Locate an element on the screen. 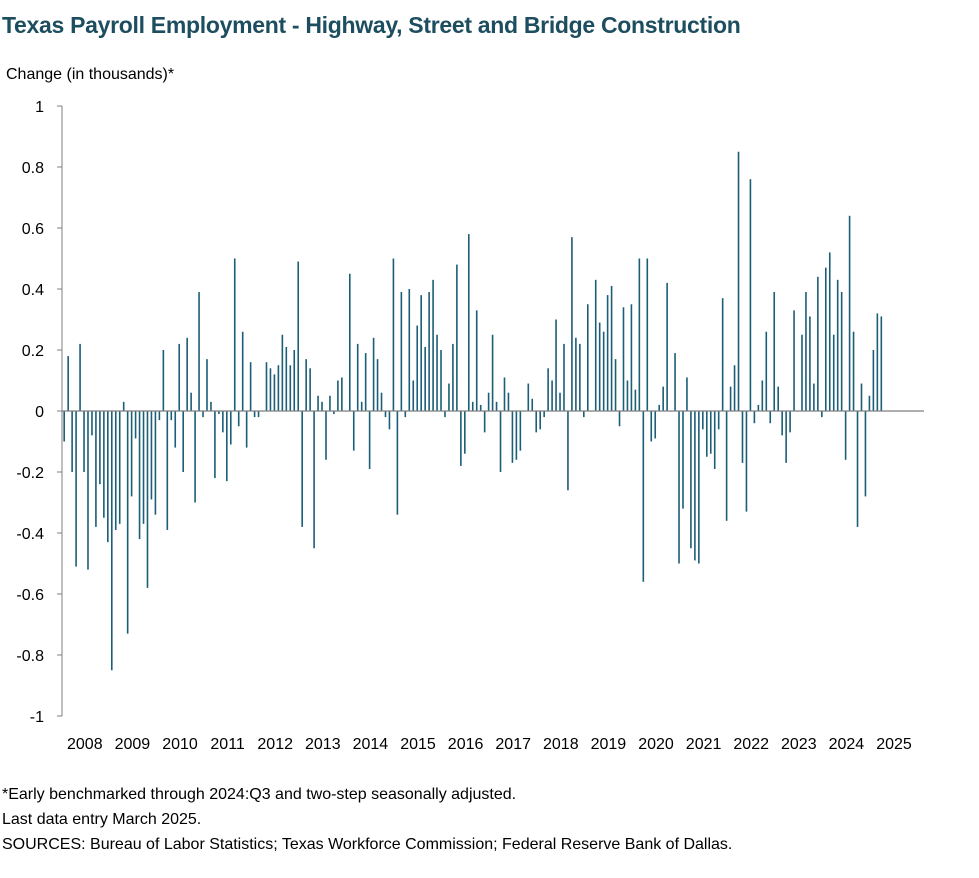 This screenshot has height=878, width=979. y-tick-label: 0.4 is located at coordinates (33, 290).